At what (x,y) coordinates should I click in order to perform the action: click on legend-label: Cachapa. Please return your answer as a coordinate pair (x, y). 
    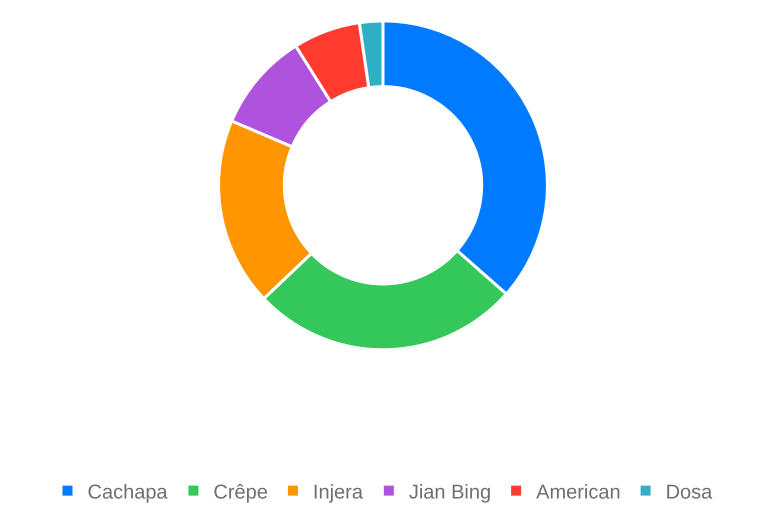
    Looking at the image, I should click on (128, 492).